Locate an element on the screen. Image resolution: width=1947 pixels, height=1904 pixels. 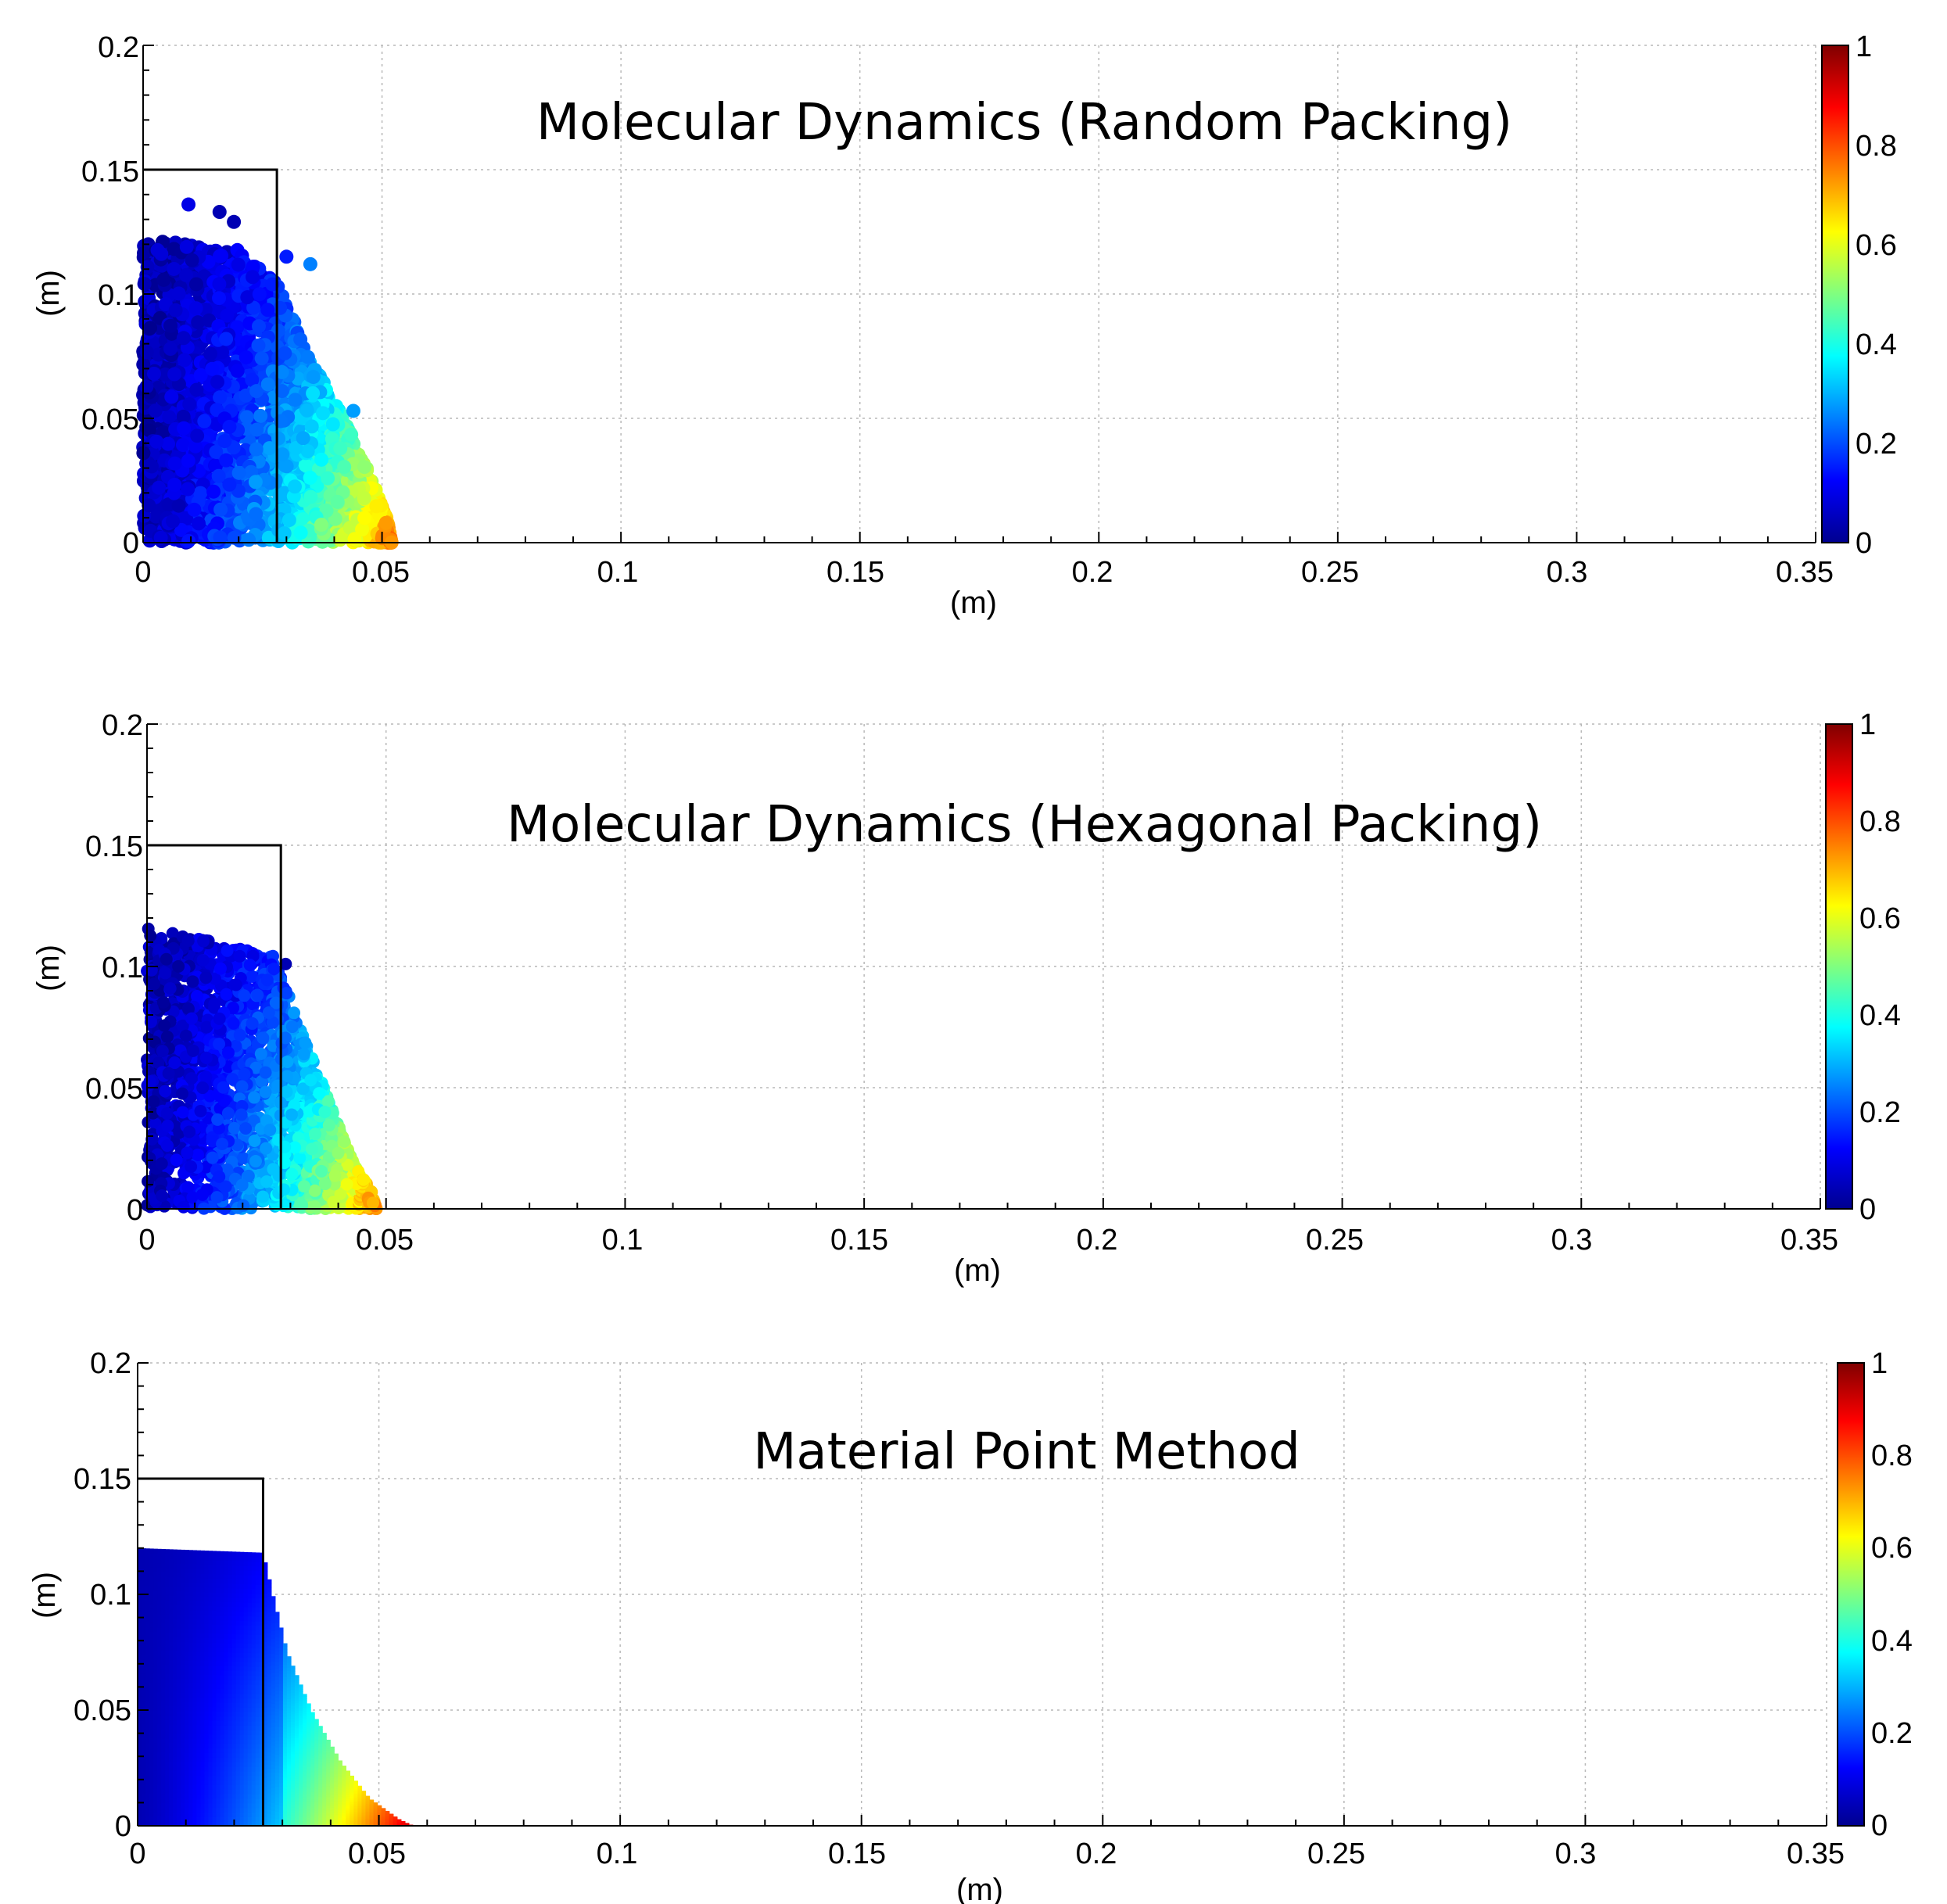
panel-random-packing is located at coordinates (1835, 294).